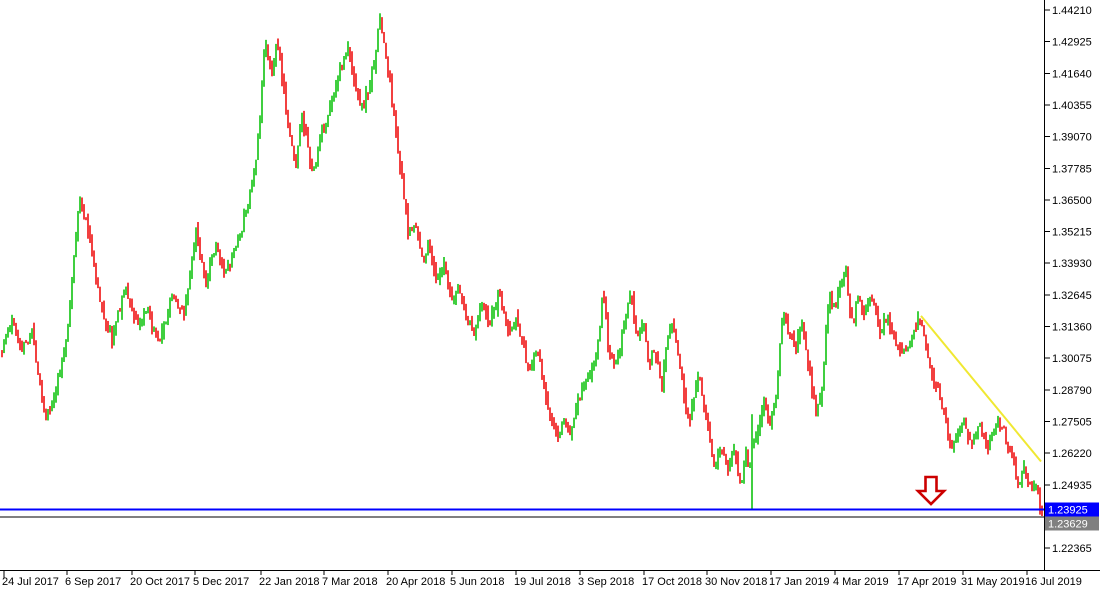  What do you see at coordinates (931, 490) in the screenshot?
I see `down-arrow-object` at bounding box center [931, 490].